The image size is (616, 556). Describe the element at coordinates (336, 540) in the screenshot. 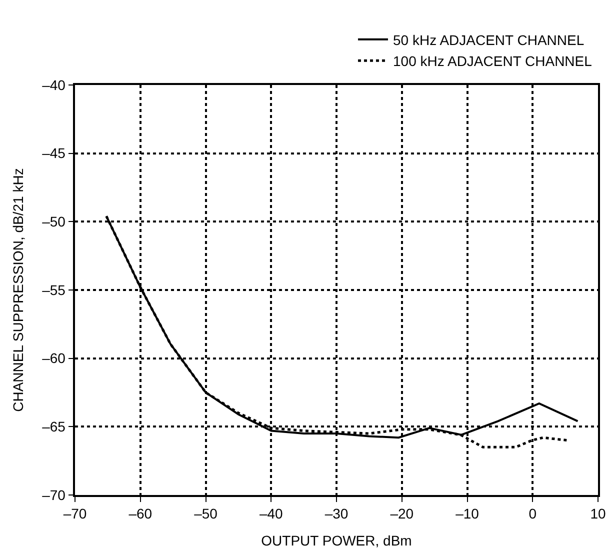

I see `x-axis-title: OUTPUT POWER, dBm` at that location.